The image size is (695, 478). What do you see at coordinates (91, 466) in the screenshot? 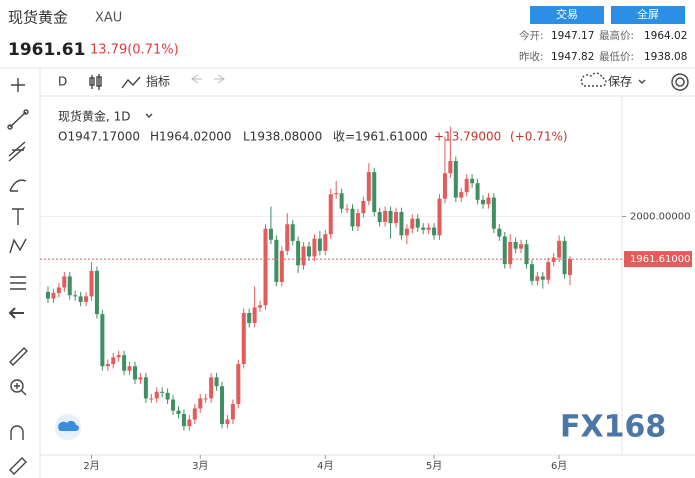
I see `x-tick-label: 2月` at bounding box center [91, 466].